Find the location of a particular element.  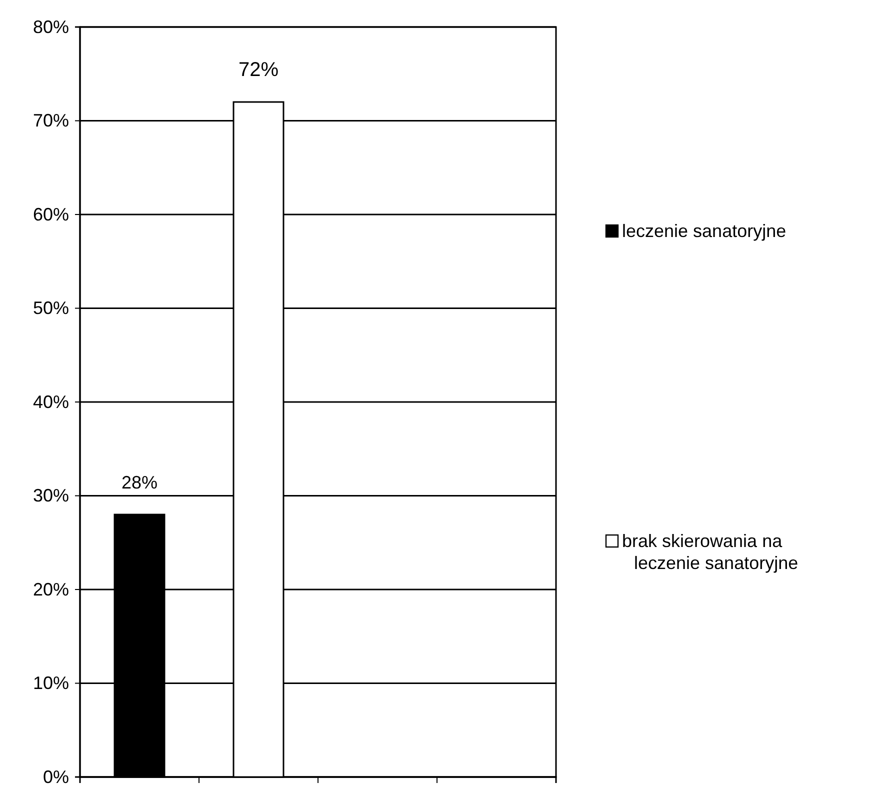

y-tick-label: 60% is located at coordinates (50, 214).